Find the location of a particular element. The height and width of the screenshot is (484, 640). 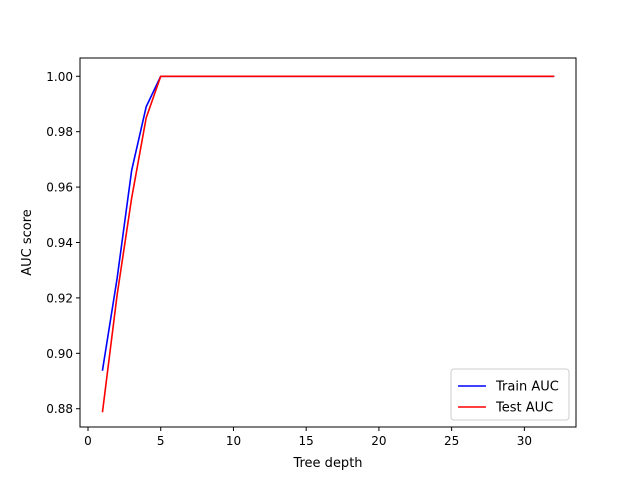

legend: Train AUC Test AUC is located at coordinates (510, 394).